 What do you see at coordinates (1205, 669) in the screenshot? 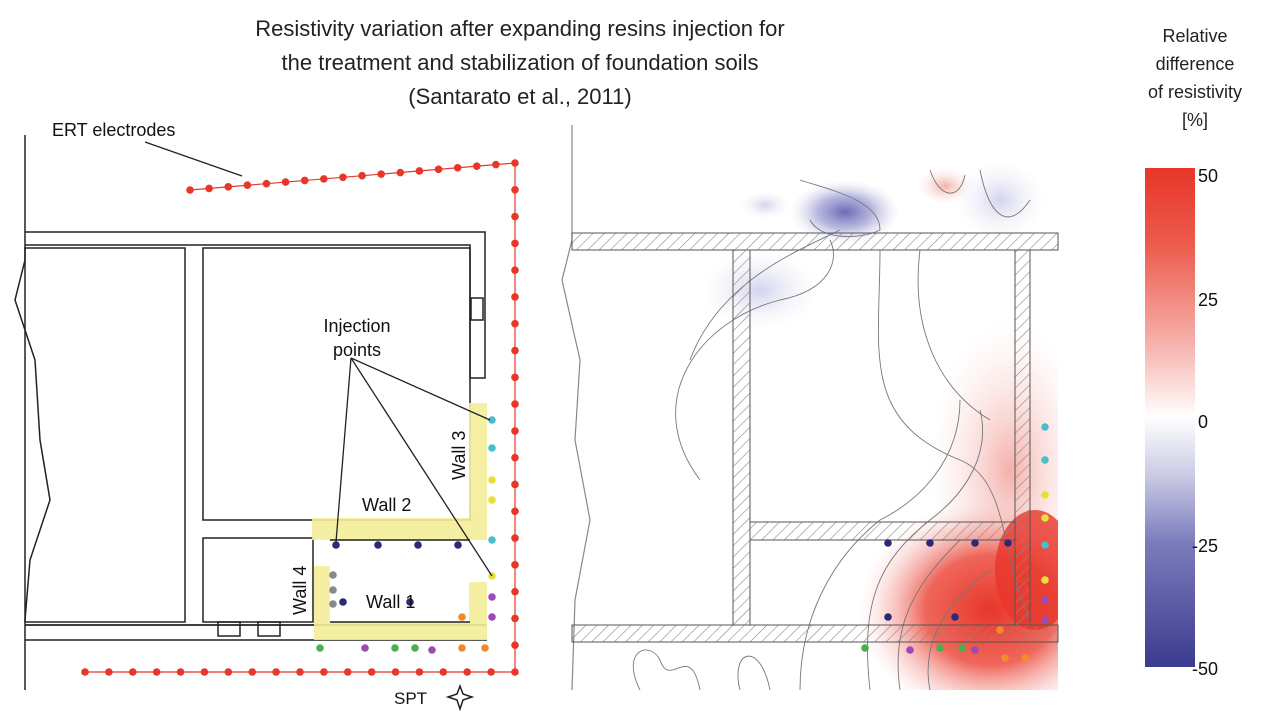
I see `colorbar-tick: -50` at bounding box center [1205, 669].